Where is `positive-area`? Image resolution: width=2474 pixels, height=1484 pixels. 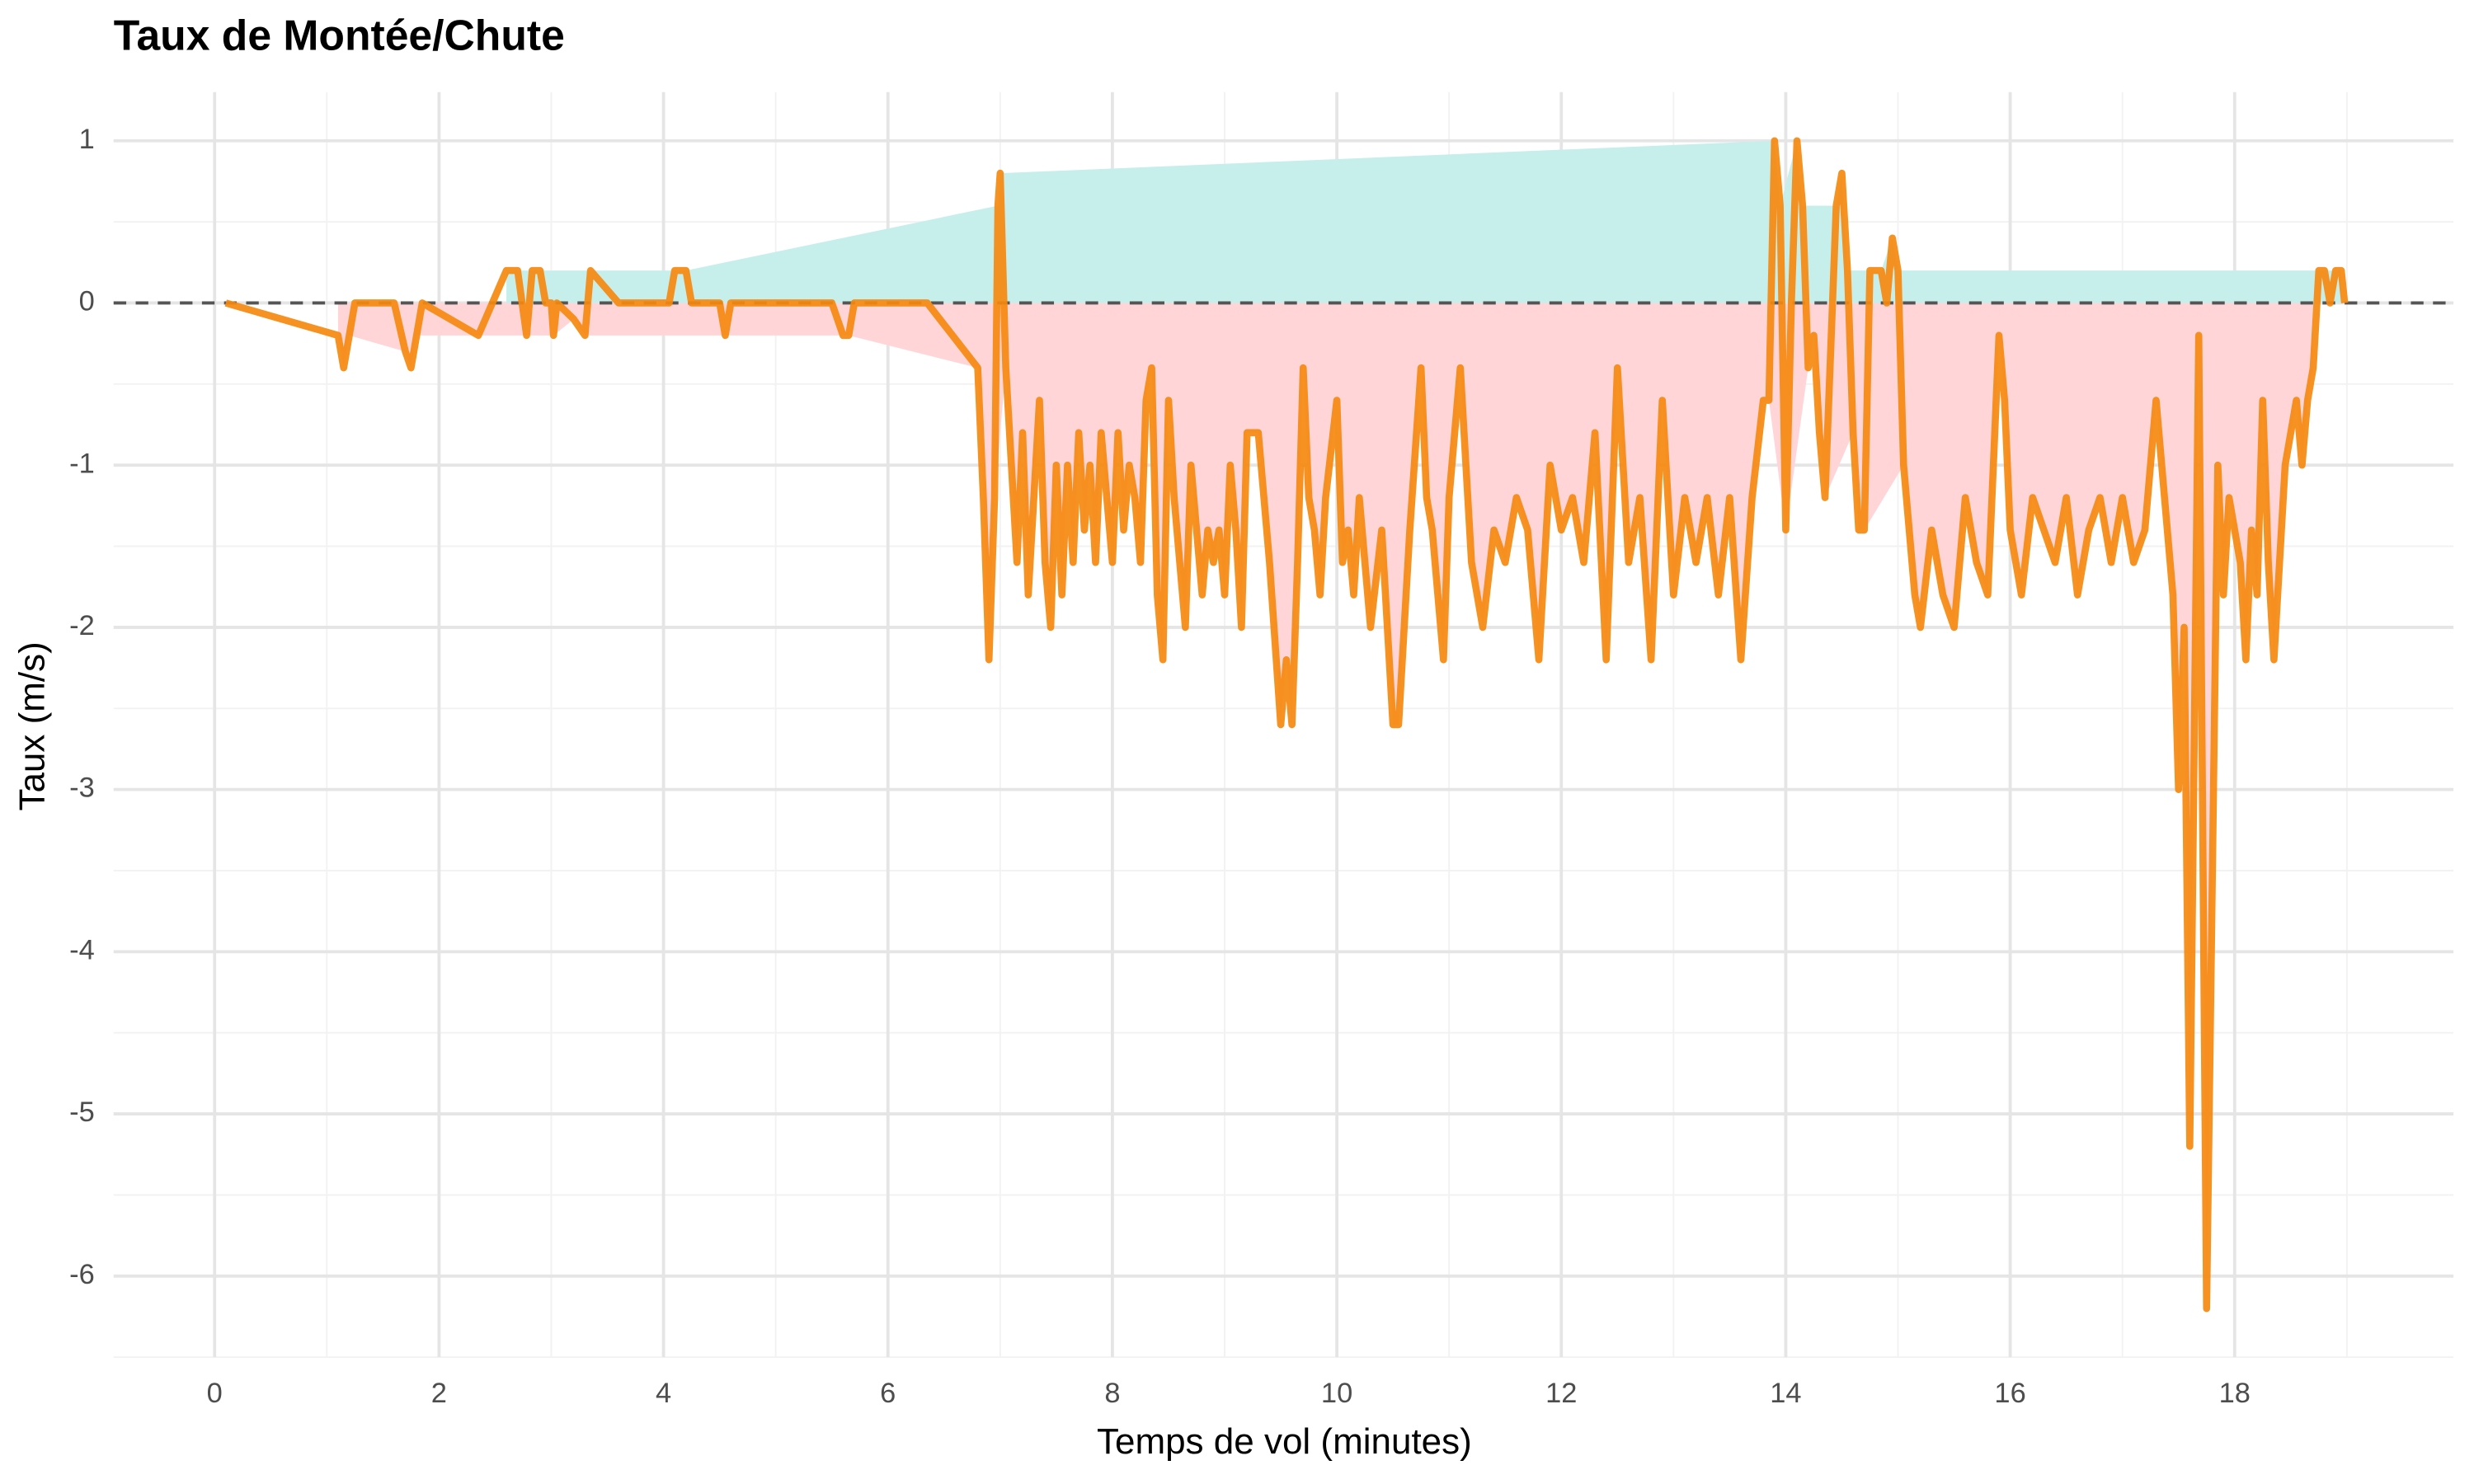 positive-area is located at coordinates (1424, 221).